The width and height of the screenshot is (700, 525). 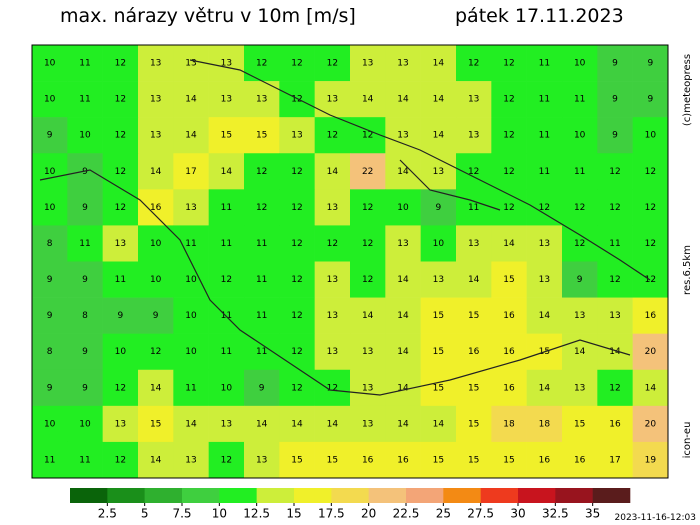 What do you see at coordinates (473, 388) in the screenshot?
I see `wind-value: 15` at bounding box center [473, 388].